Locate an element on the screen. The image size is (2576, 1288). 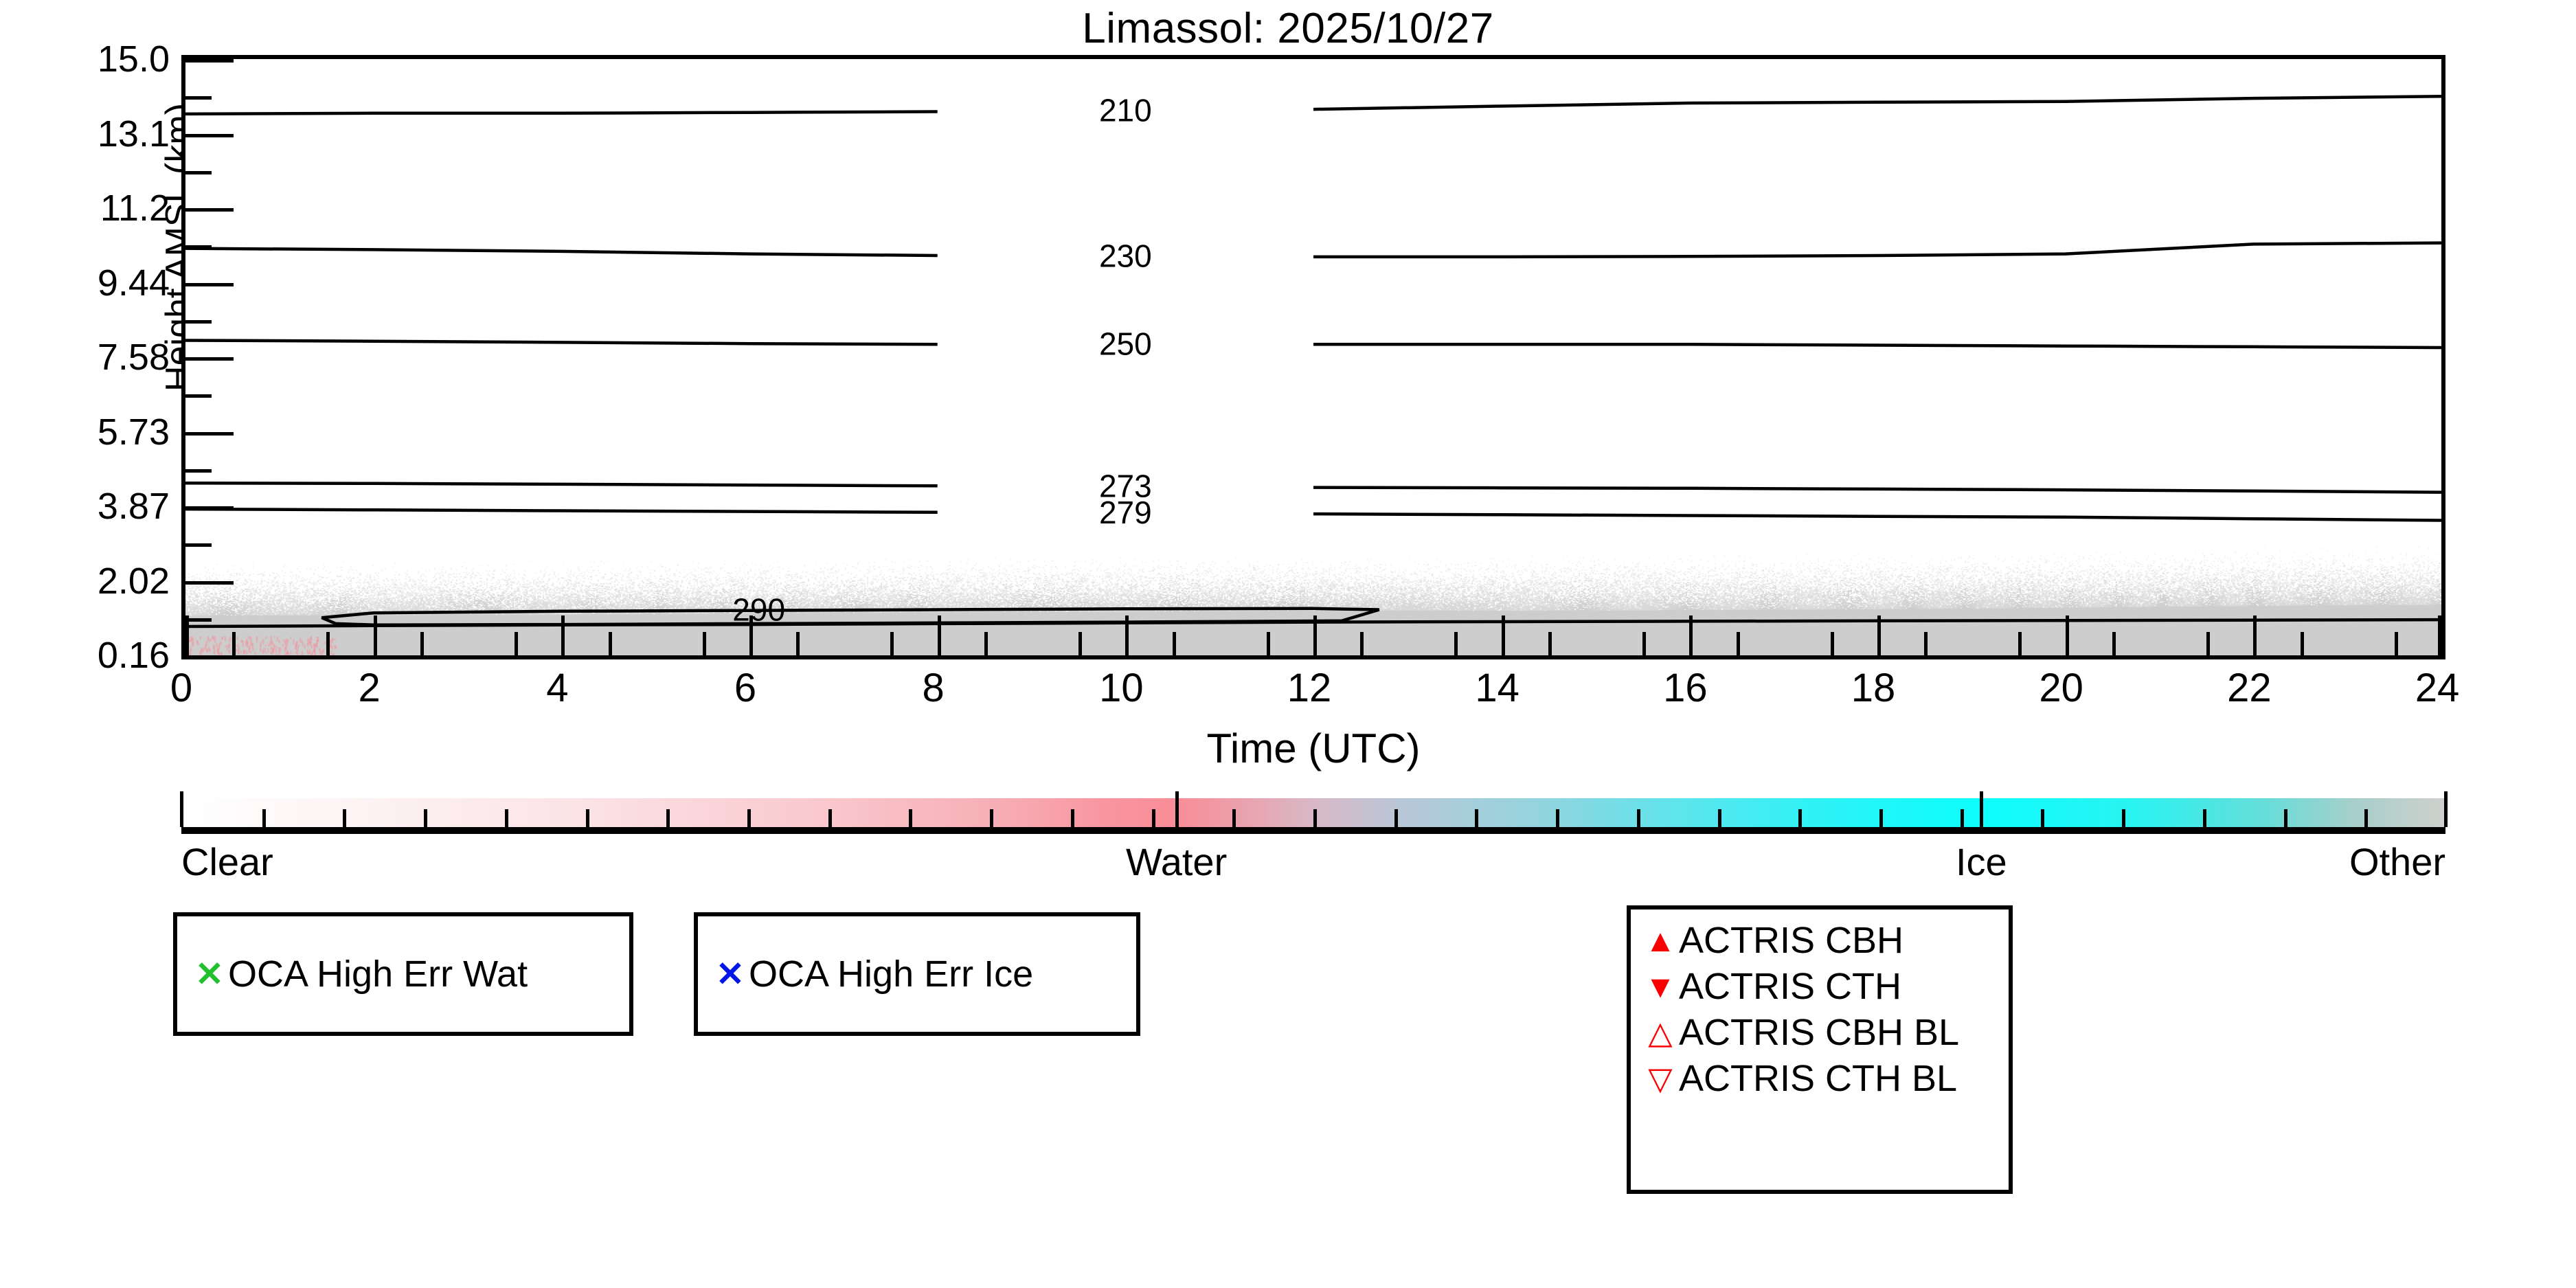
contour-label: 290 is located at coordinates (758, 610).